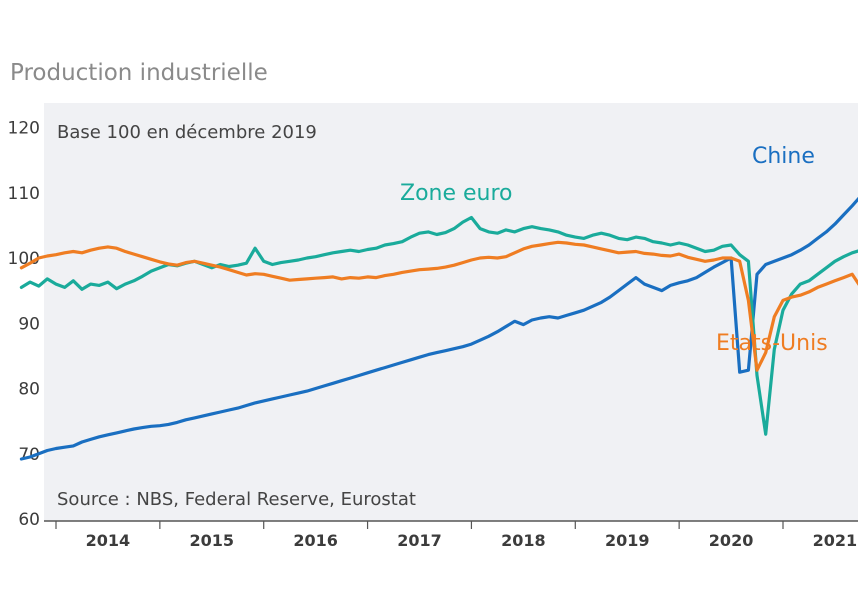 Image resolution: width=858 pixels, height=600 pixels. I want to click on y-tick-label: 90, so click(29, 324).